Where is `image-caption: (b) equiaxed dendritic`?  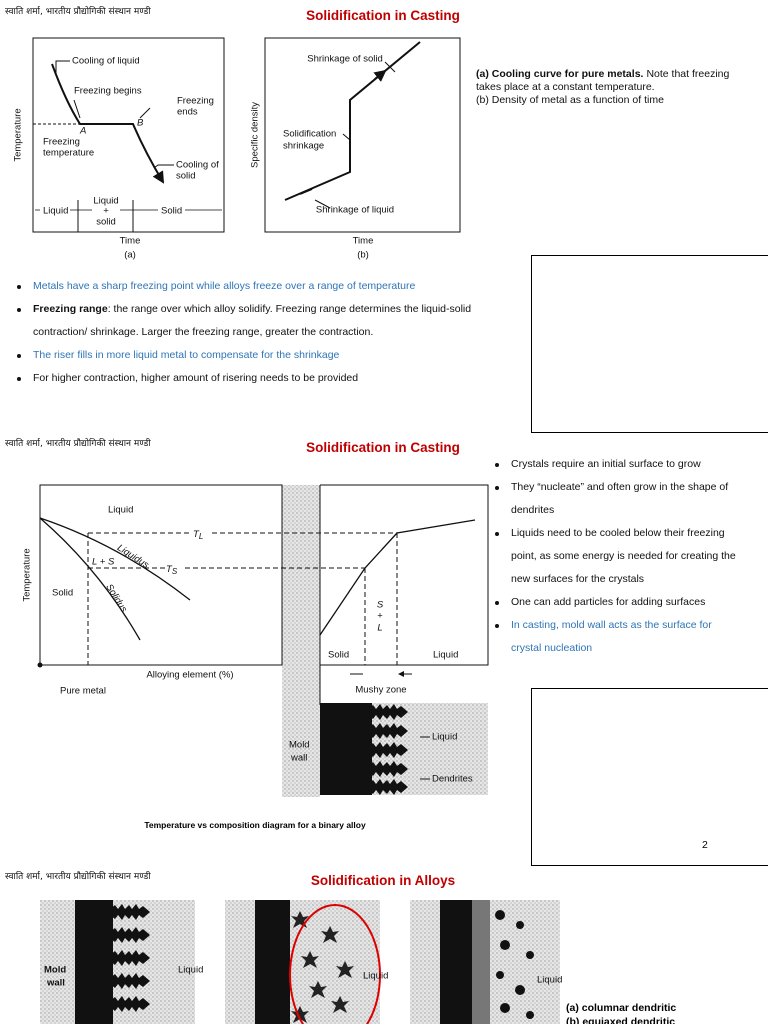 image-caption: (b) equiaxed dendritic is located at coordinates (621, 1020).